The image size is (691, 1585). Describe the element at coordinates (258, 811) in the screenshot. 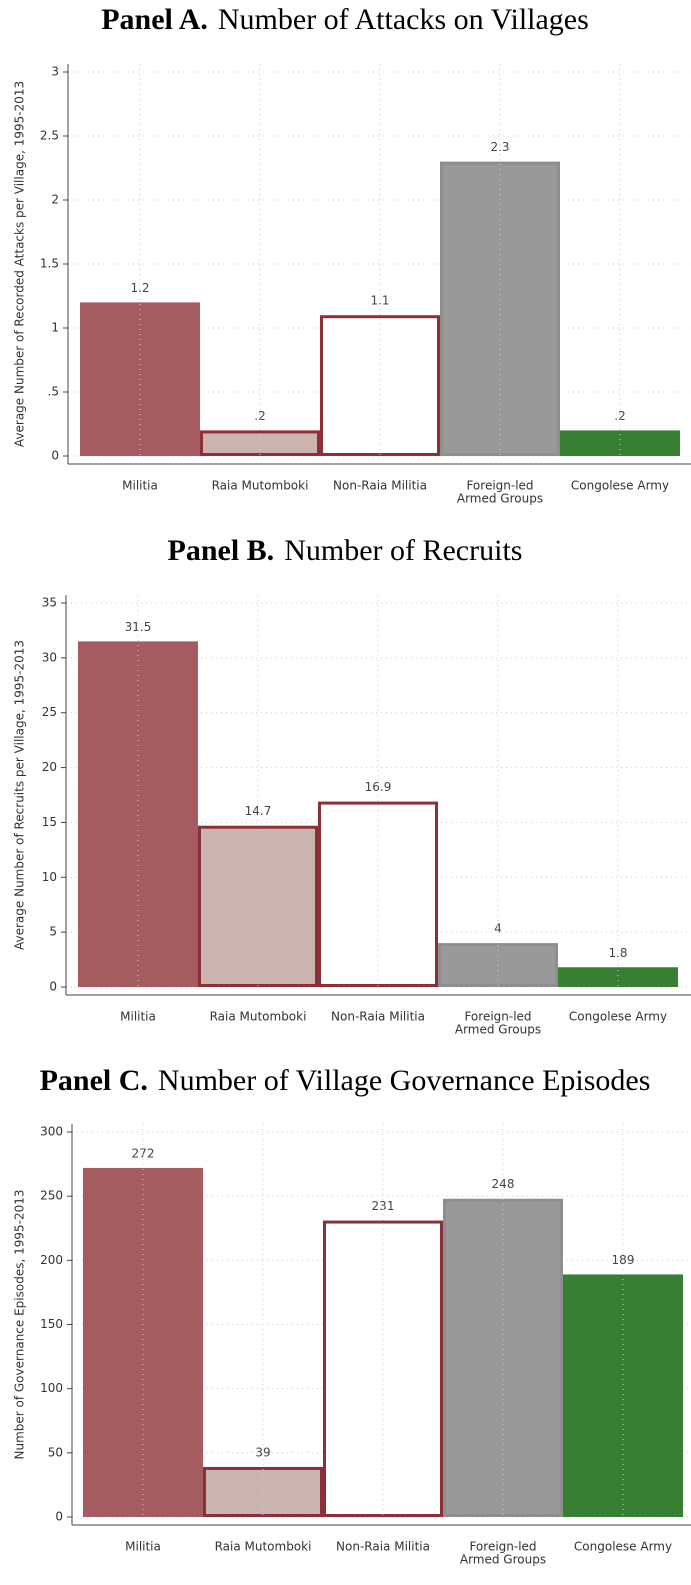

I see `value-label: 14.7` at that location.